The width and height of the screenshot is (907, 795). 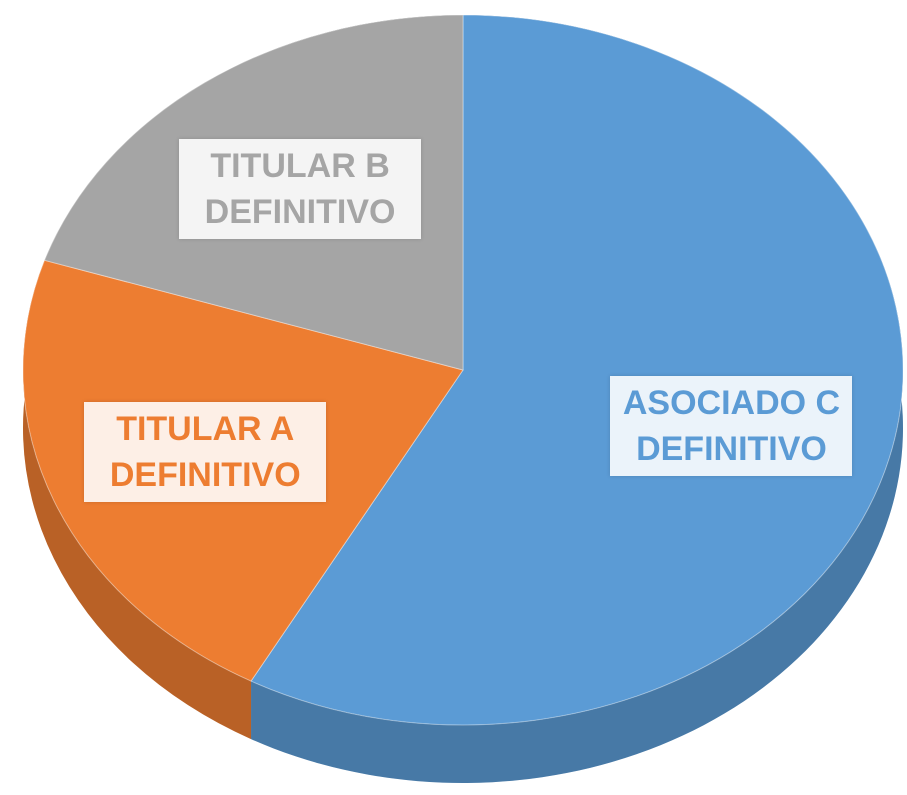 What do you see at coordinates (731, 425) in the screenshot?
I see `slice-label: ASOCIADO C DEFINITIVO` at bounding box center [731, 425].